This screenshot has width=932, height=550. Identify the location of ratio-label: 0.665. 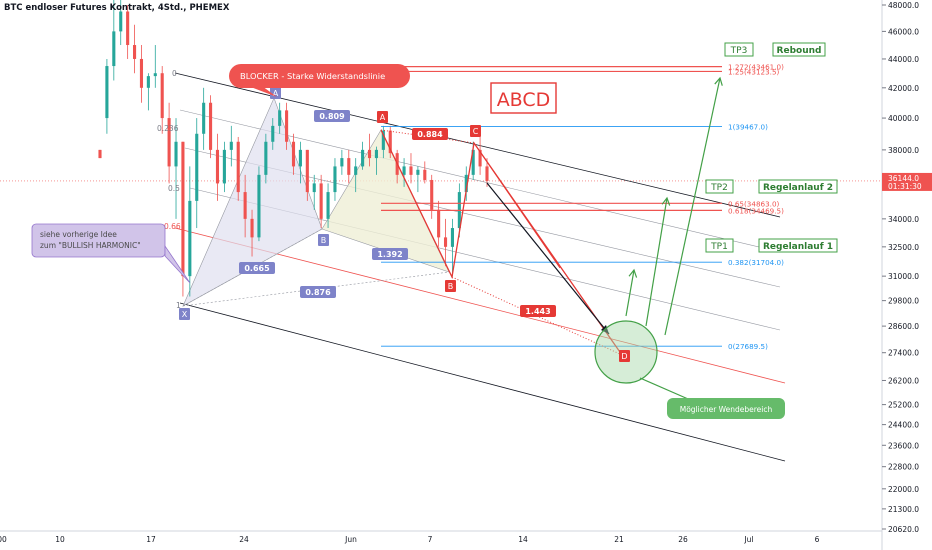
(257, 268).